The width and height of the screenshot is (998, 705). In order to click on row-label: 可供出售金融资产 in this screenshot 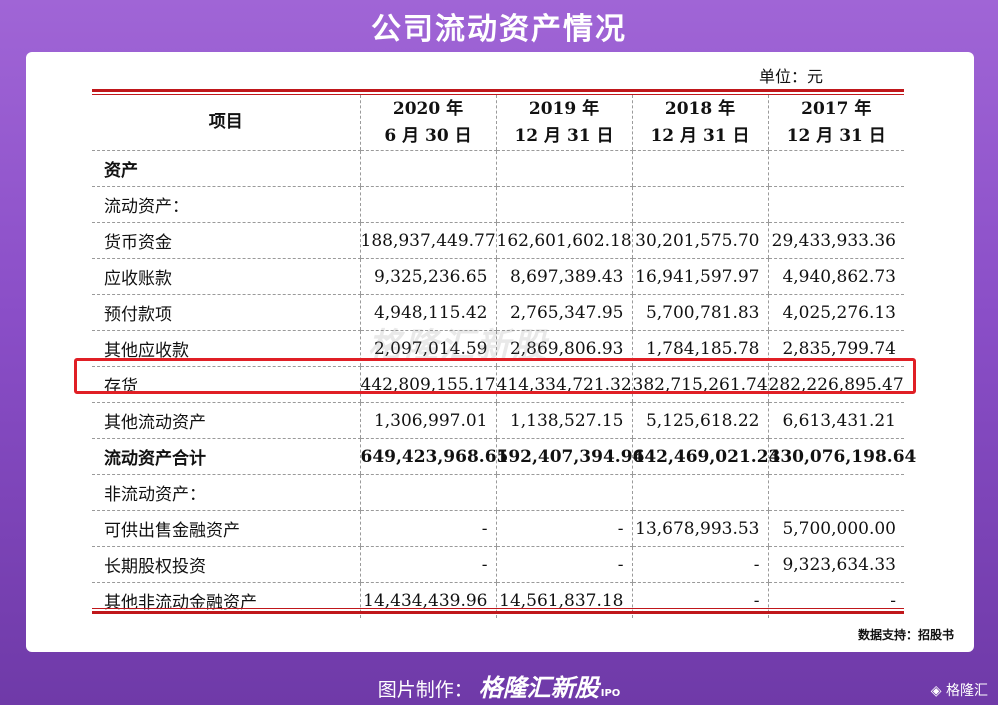, I will do `click(226, 528)`.